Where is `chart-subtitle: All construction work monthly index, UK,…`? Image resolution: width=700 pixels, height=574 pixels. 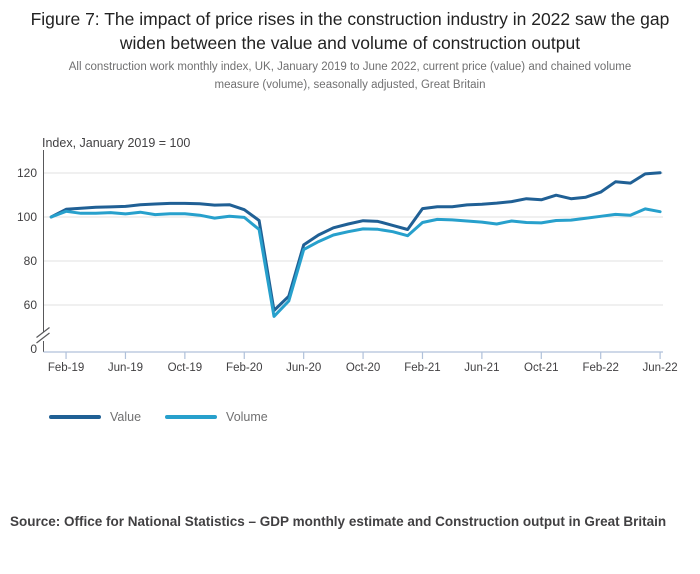
chart-subtitle: All construction work monthly index, UK,… is located at coordinates (350, 76).